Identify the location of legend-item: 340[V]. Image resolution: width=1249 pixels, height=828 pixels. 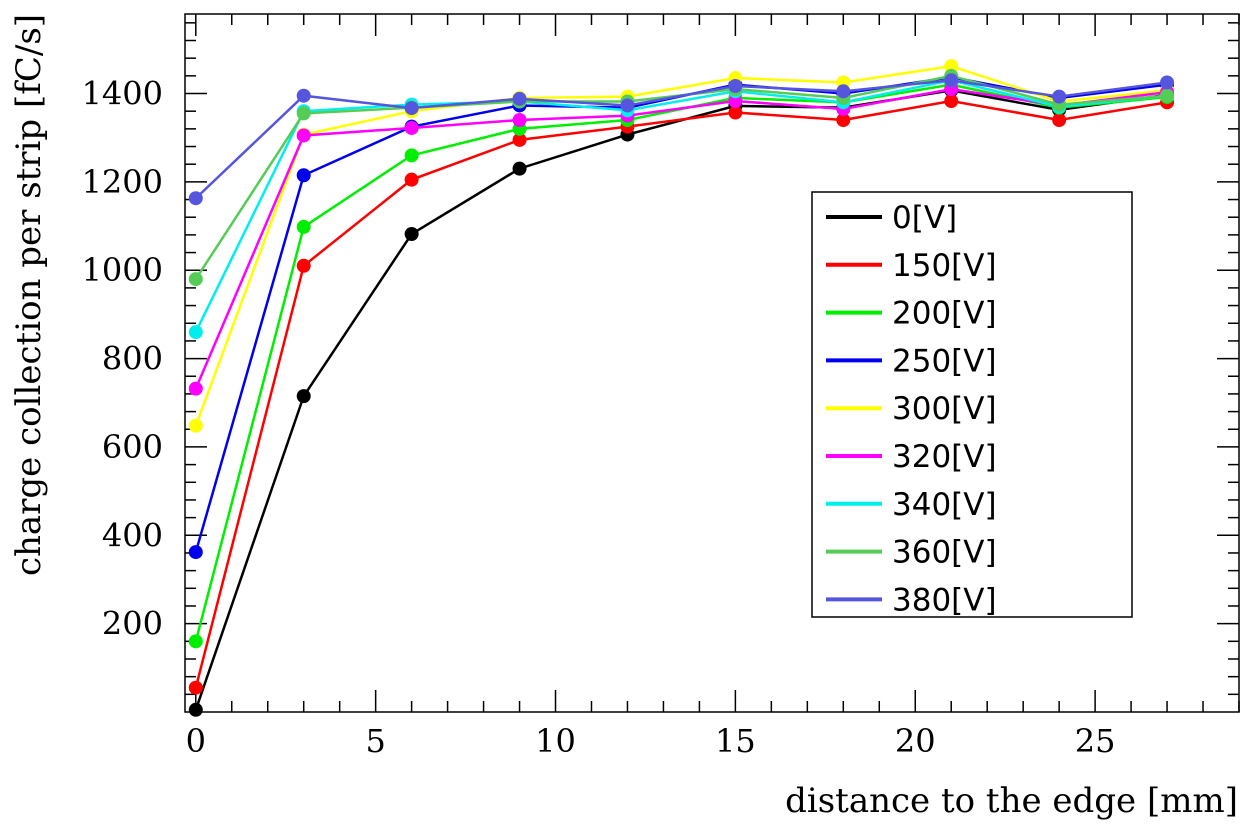
(911, 505).